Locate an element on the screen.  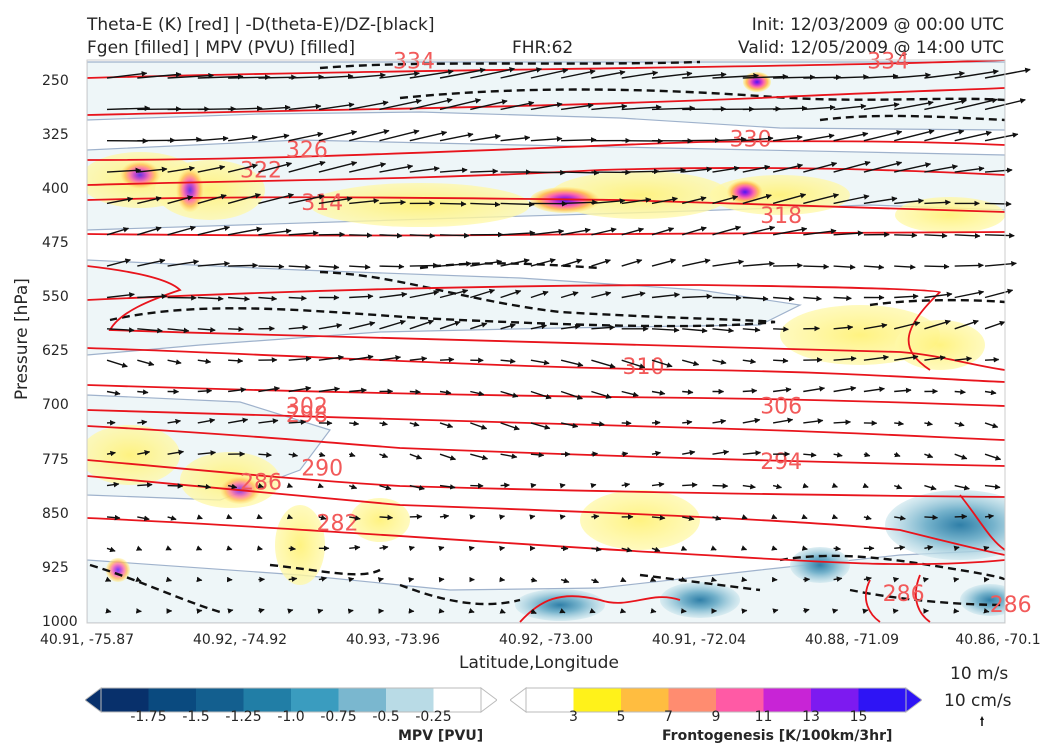
colorbar-tick-label: 5 is located at coordinates (621, 717).